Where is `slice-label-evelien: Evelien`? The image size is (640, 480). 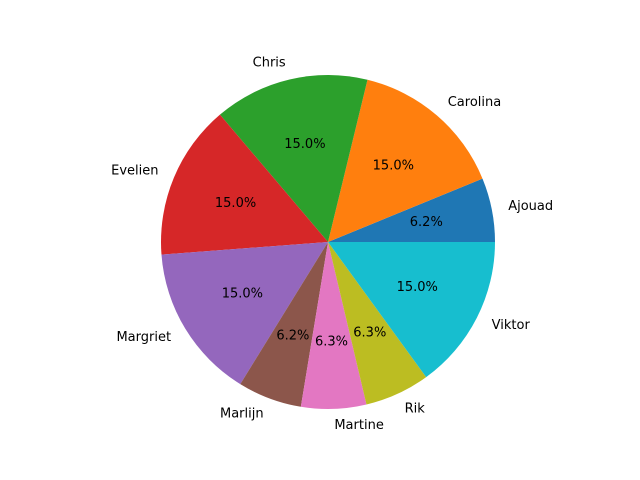
slice-label-evelien: Evelien is located at coordinates (134, 171).